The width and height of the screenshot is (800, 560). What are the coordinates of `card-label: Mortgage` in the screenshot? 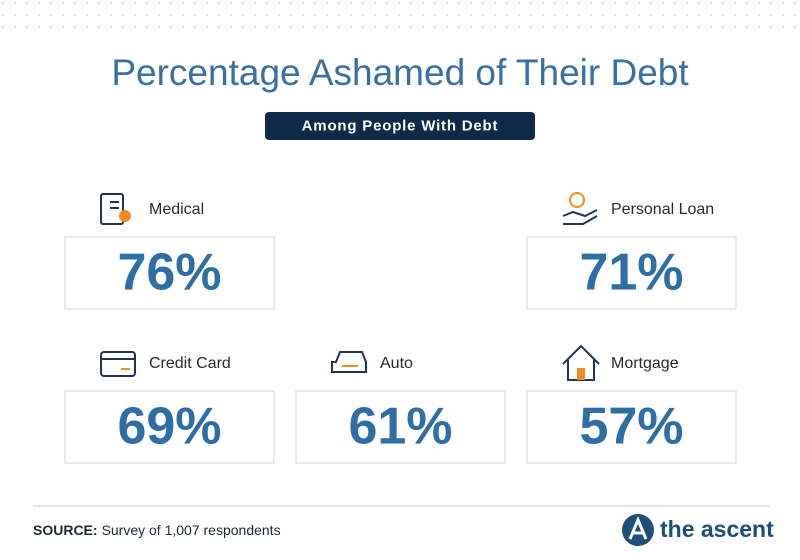 It's located at (645, 363).